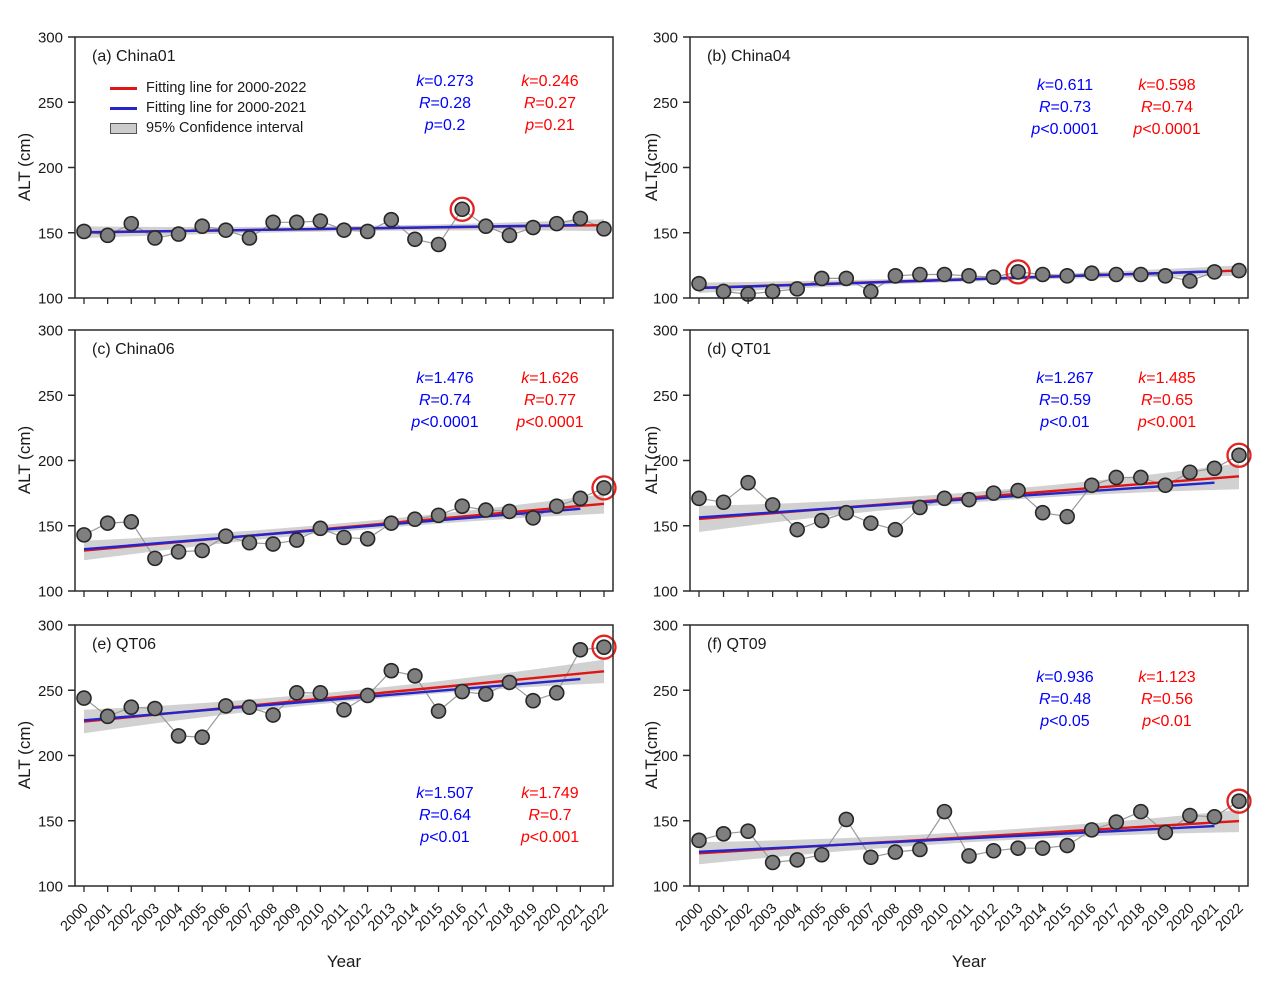  I want to click on y-tick-label: 150, so click(50, 821).